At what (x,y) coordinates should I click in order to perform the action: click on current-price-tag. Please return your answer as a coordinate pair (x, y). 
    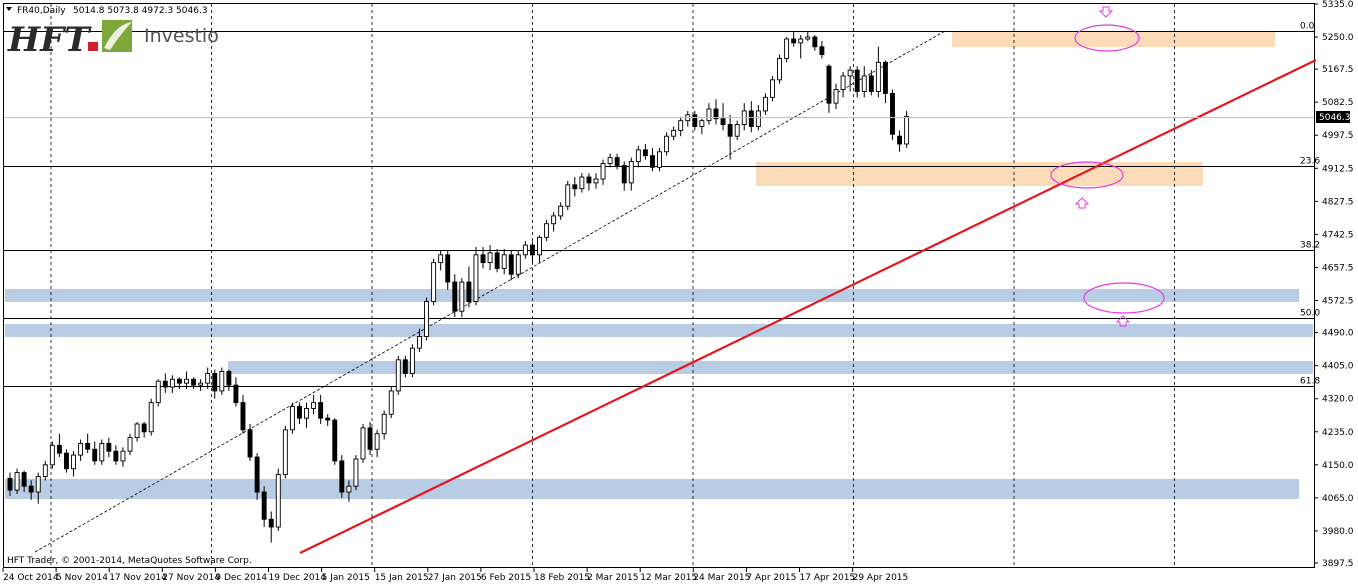
    Looking at the image, I should click on (1333, 117).